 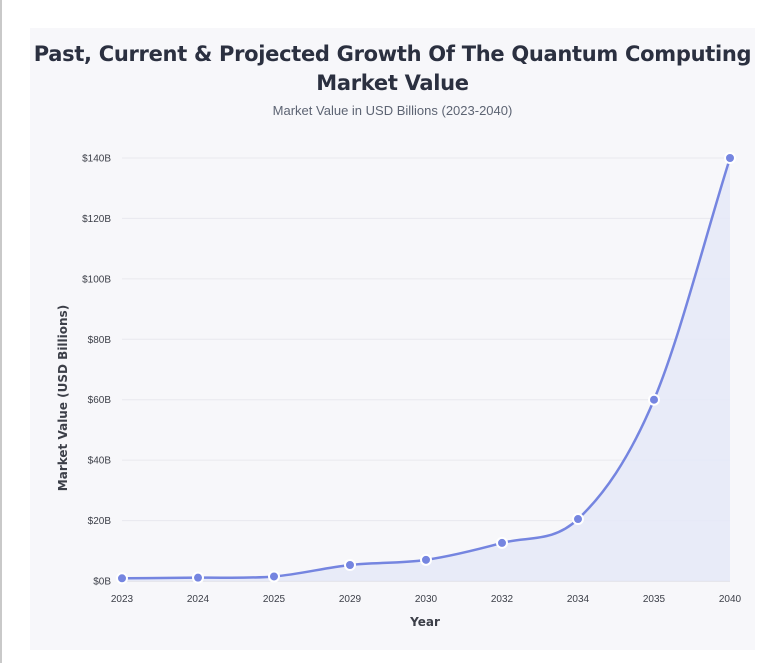 What do you see at coordinates (63, 398) in the screenshot?
I see `y-axis-title: Market Value (USD Billions)` at bounding box center [63, 398].